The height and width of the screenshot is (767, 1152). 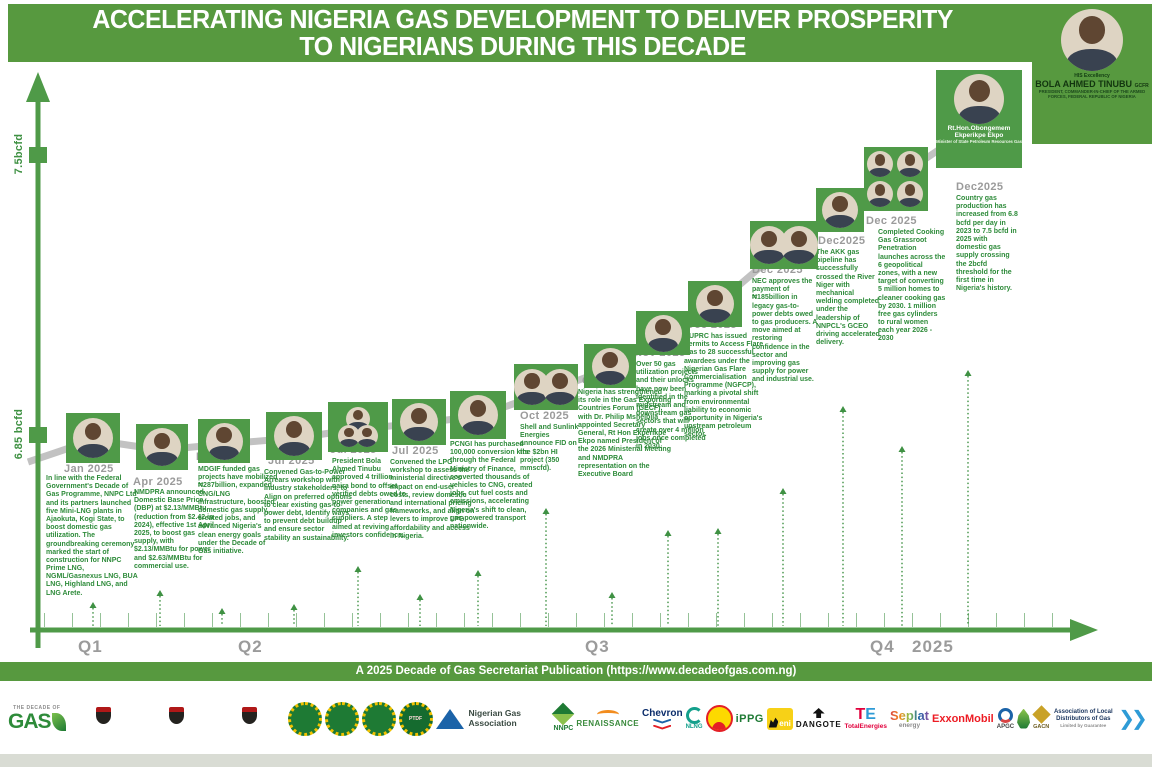 What do you see at coordinates (882, 646) in the screenshot?
I see `x-axis-label-q4: Q4` at bounding box center [882, 646].